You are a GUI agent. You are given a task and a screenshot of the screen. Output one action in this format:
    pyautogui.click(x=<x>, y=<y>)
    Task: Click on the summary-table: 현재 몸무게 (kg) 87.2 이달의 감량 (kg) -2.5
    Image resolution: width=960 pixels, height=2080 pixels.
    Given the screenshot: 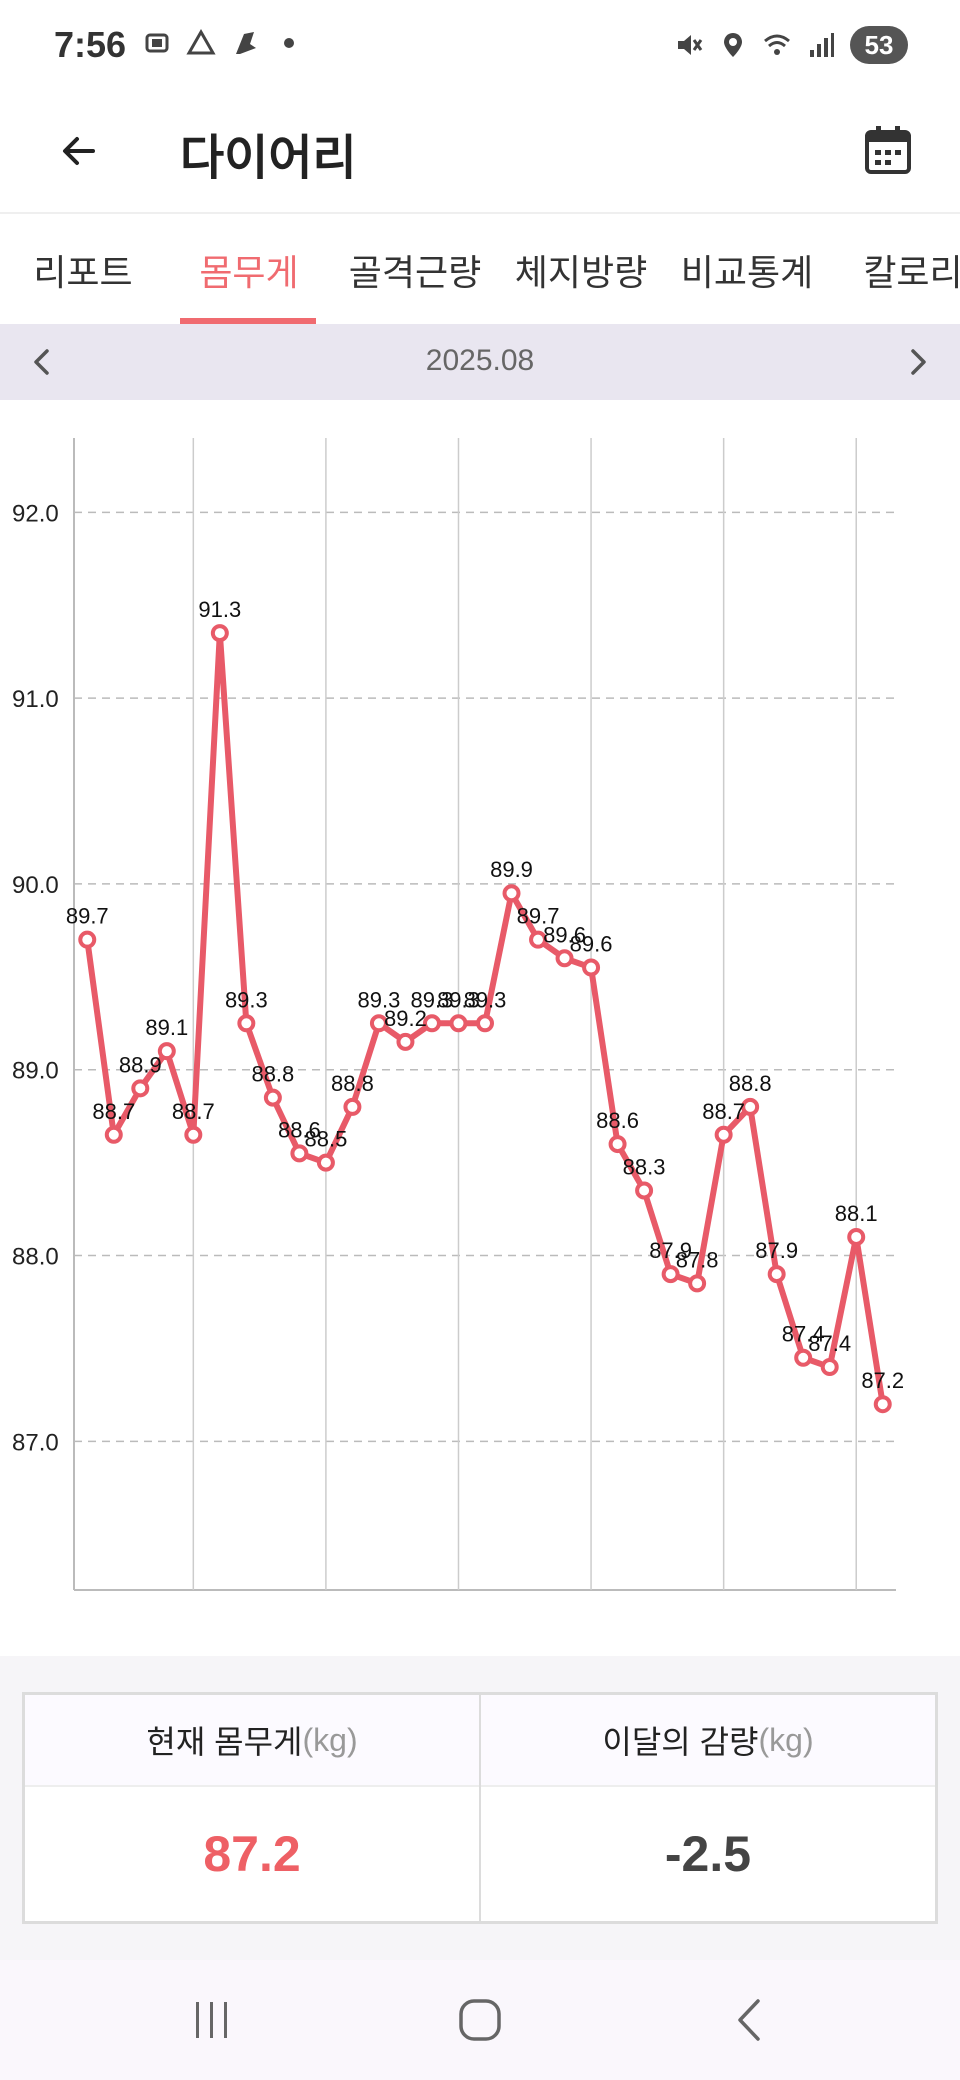 What is the action you would take?
    pyautogui.click(x=480, y=1808)
    